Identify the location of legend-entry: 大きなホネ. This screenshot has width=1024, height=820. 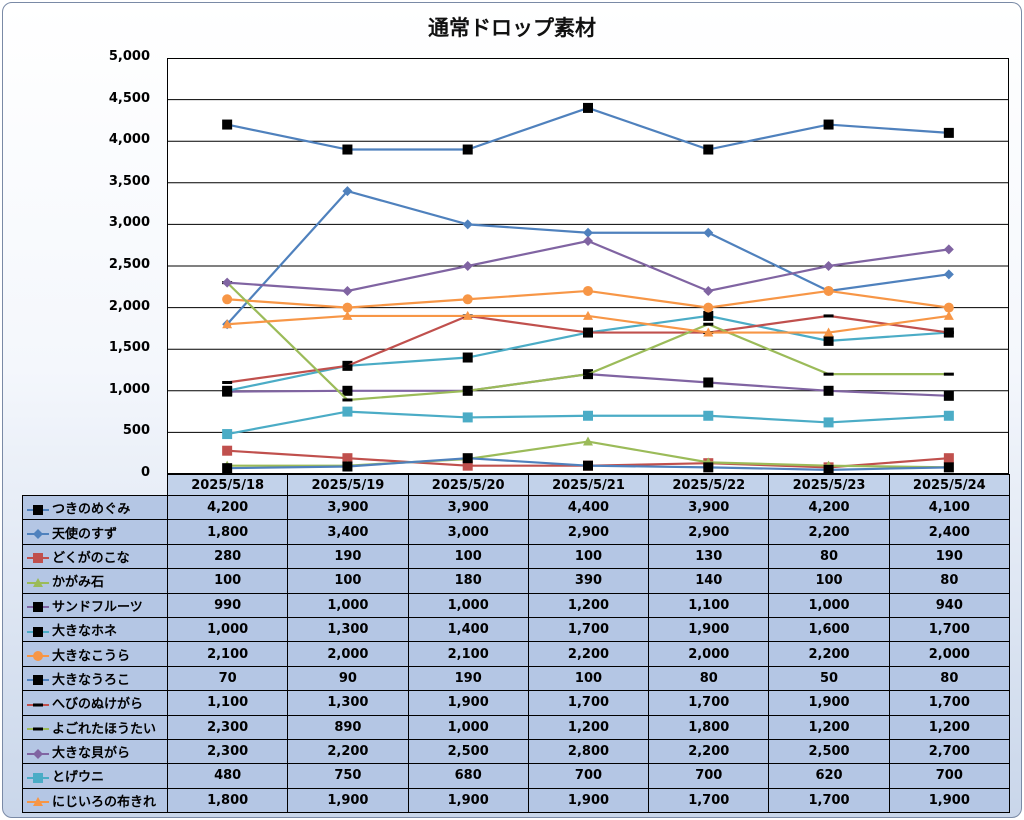
(95, 629).